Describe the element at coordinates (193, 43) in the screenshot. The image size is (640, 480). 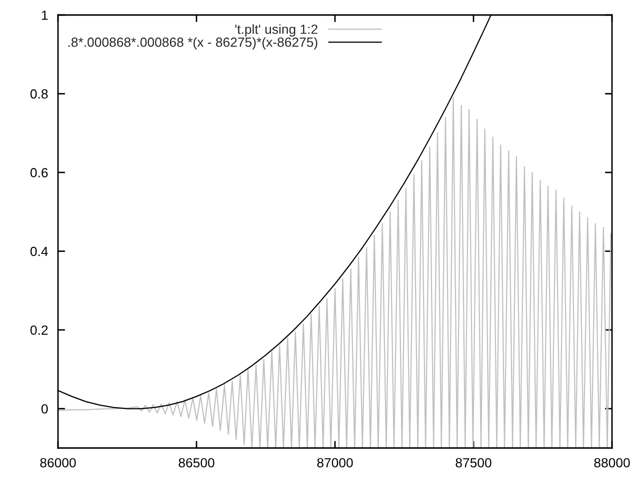
I see `legend-label: .8*.000868*.000868 *(x - 86275)*(x-86275)` at that location.